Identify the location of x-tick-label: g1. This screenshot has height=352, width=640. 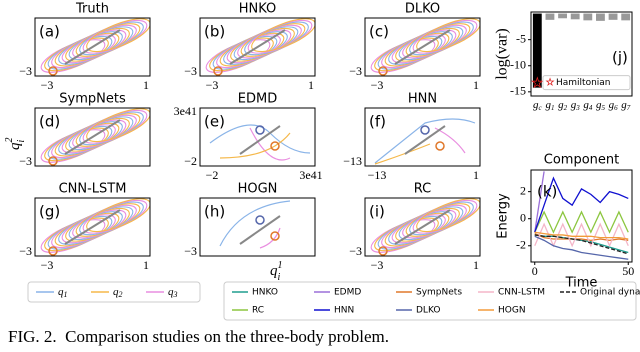
(549, 105).